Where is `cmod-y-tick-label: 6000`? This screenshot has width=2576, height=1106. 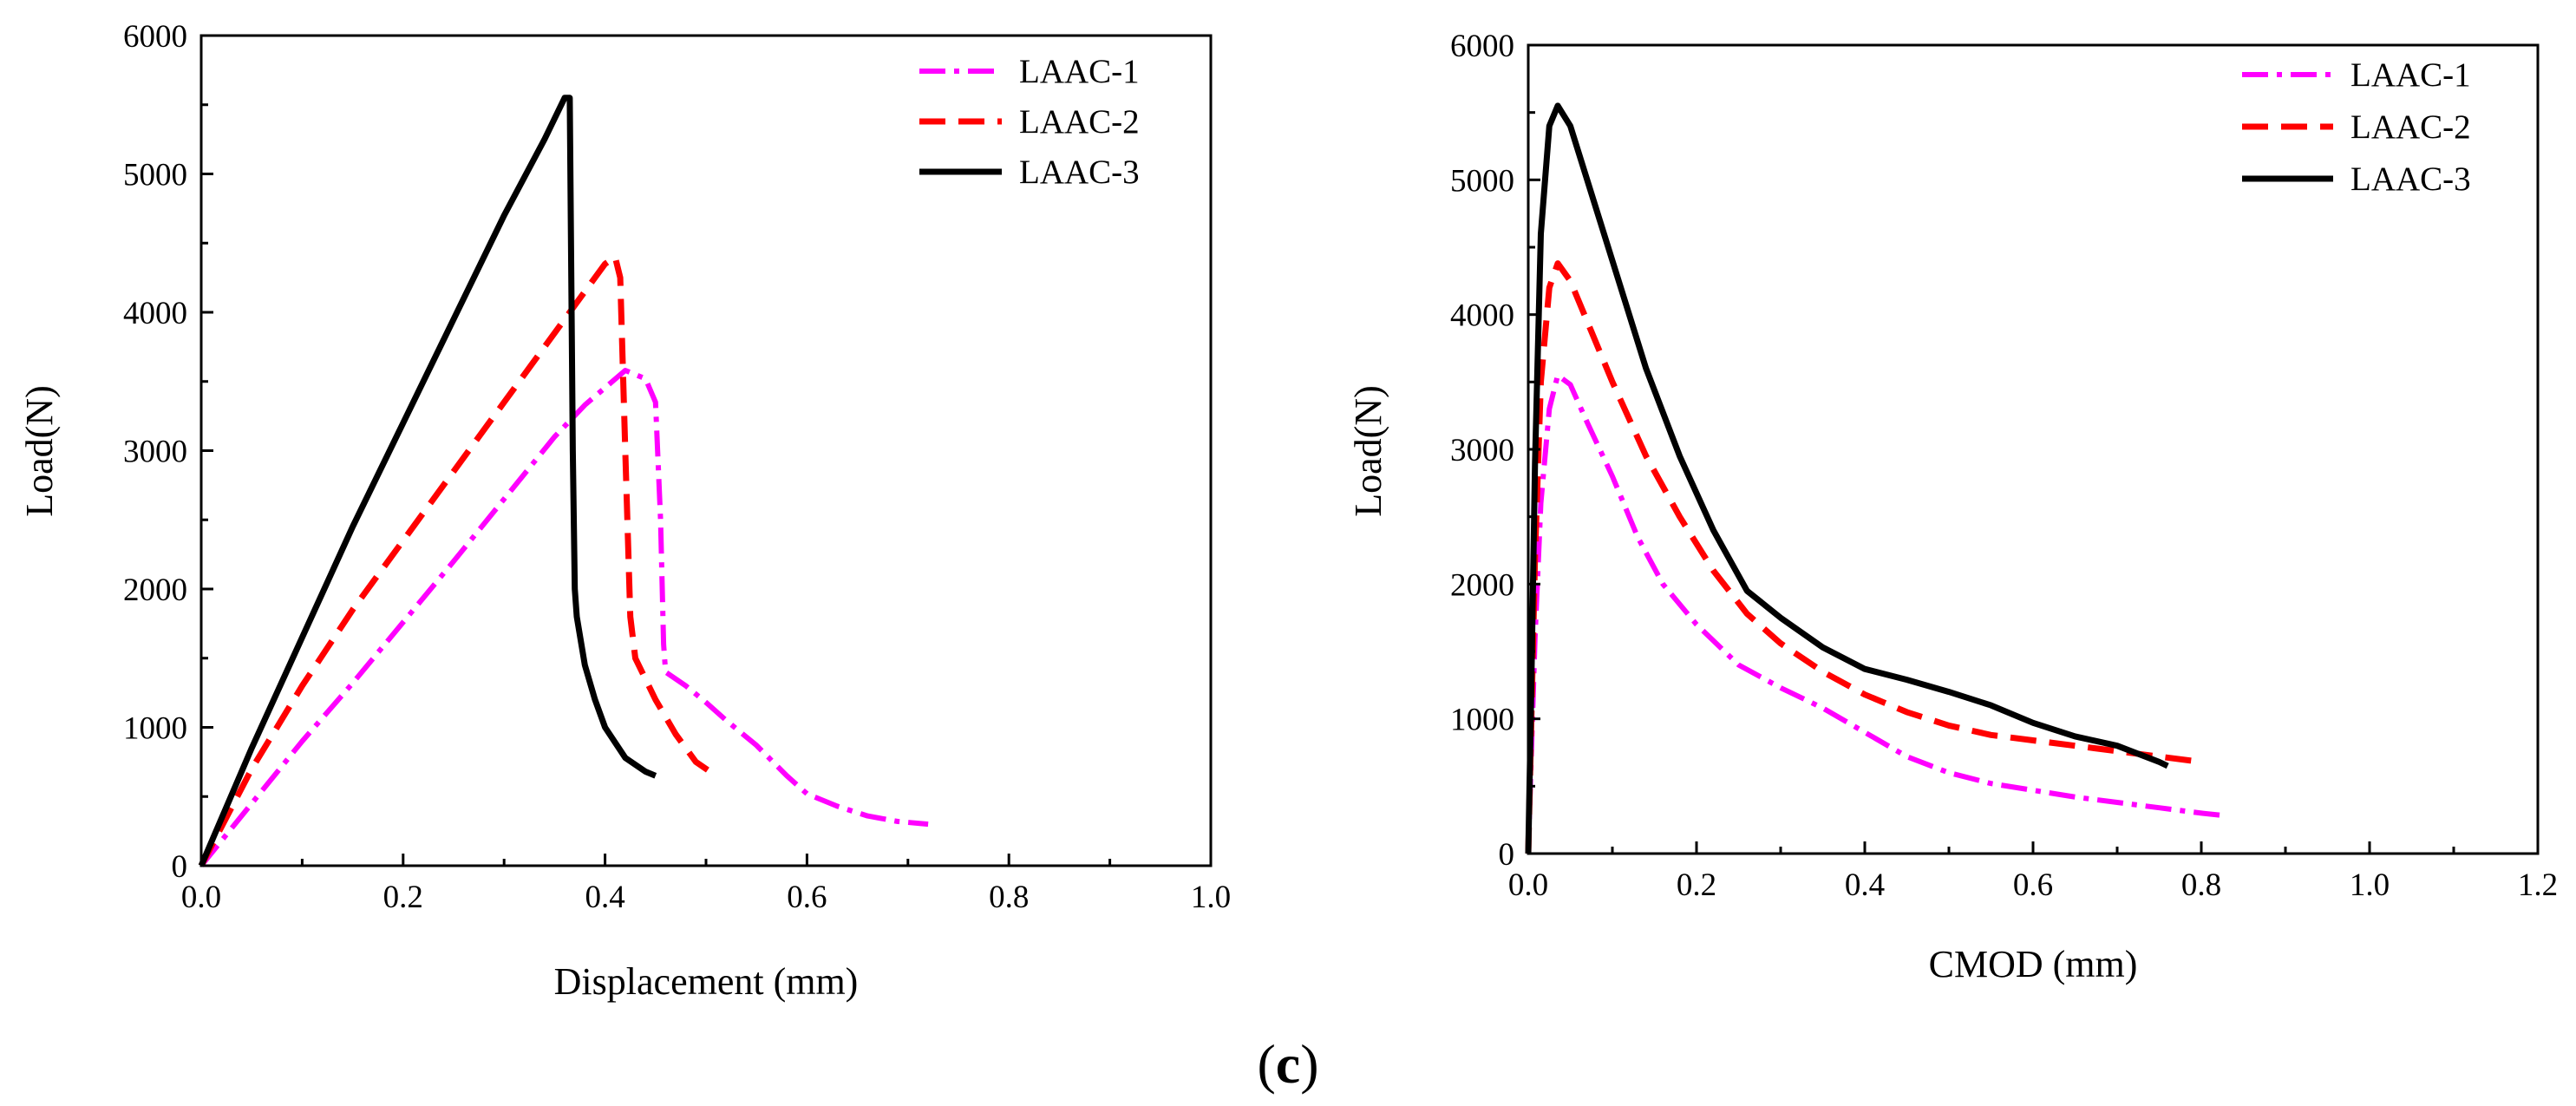 cmod-y-tick-label: 6000 is located at coordinates (1482, 46).